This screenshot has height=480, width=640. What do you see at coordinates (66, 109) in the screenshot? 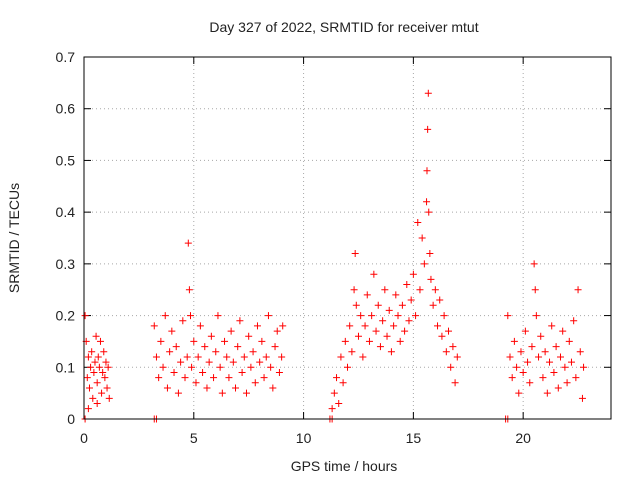
I see `y-tick-label: 0.6` at bounding box center [66, 109].